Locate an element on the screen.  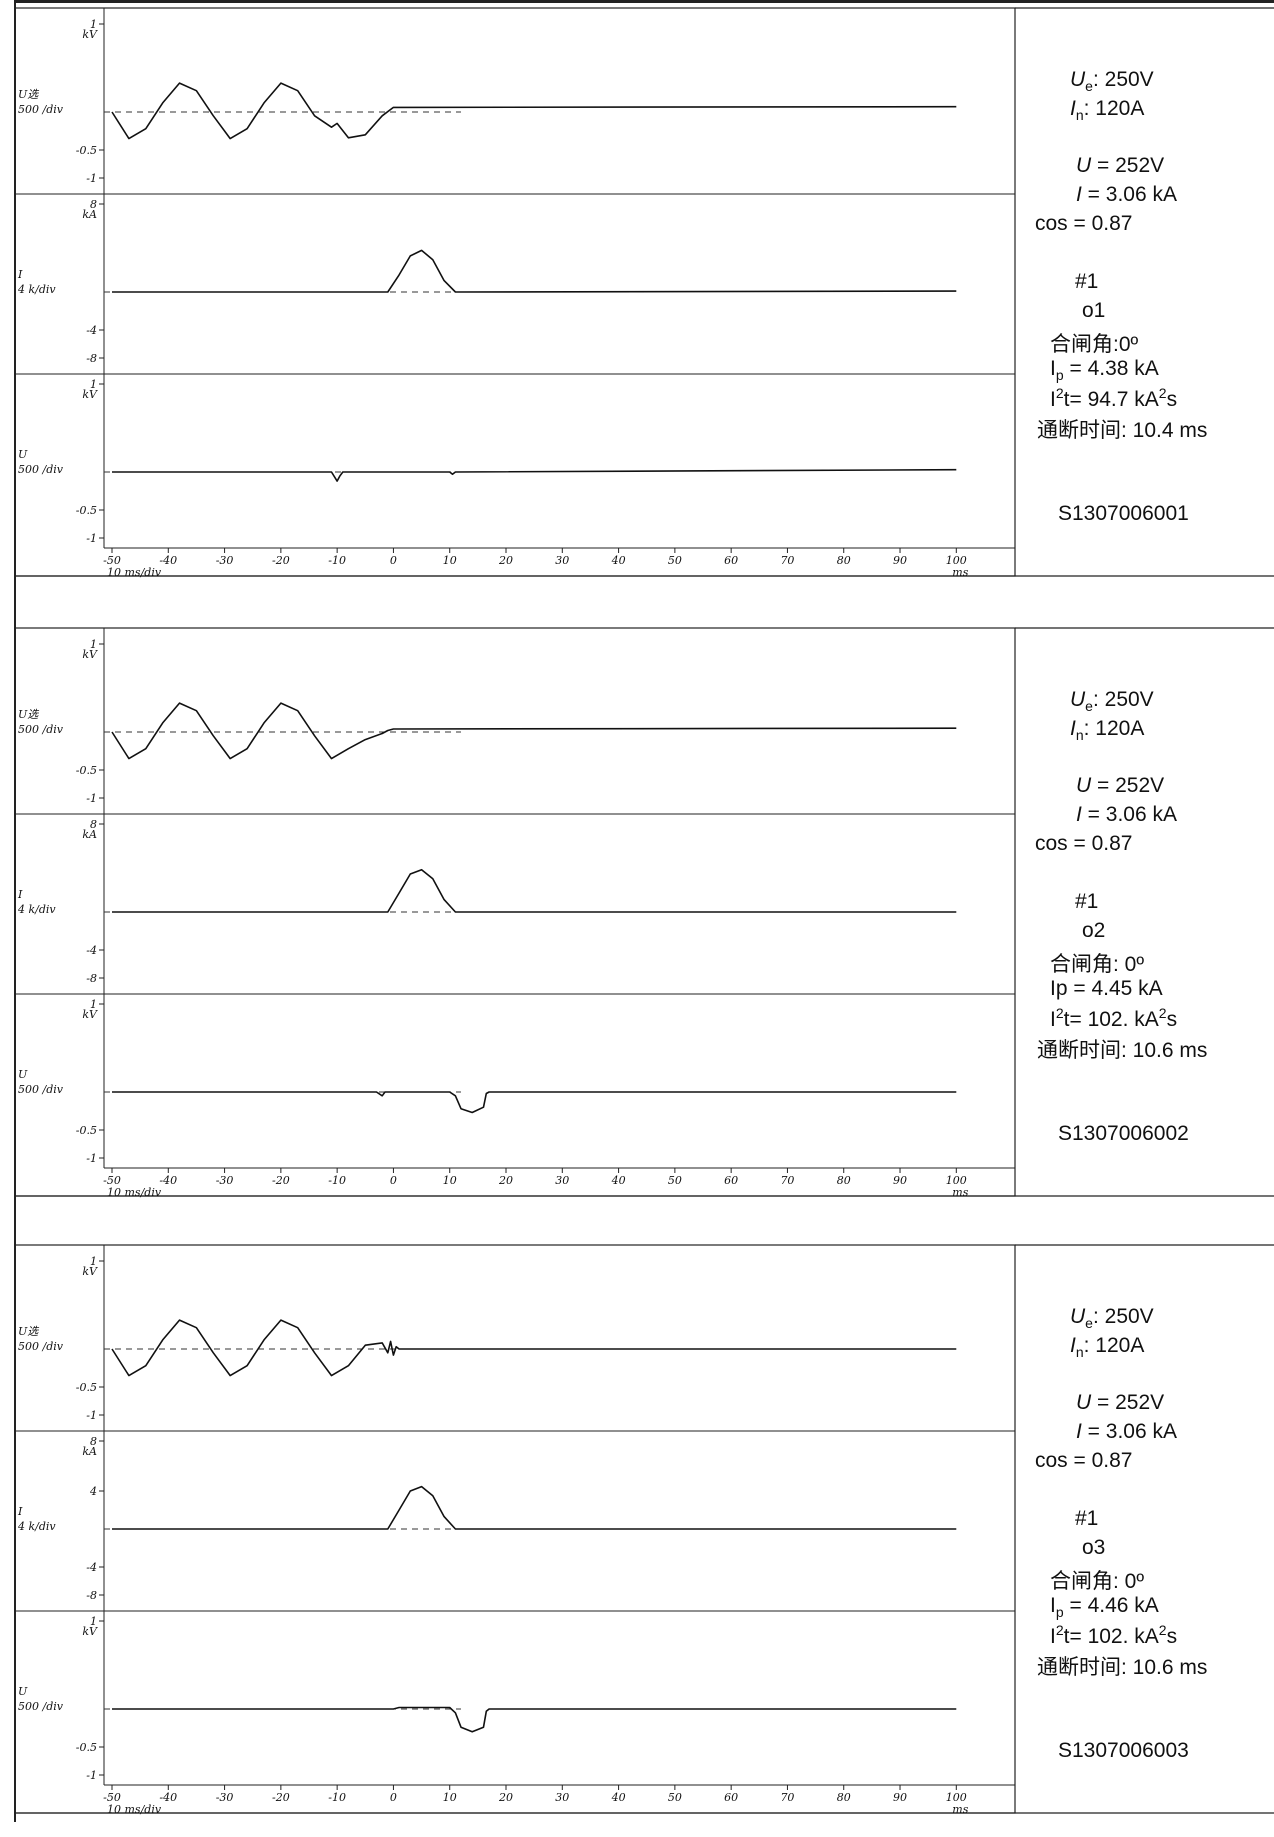
closing-angle: 合闸角:0º is located at coordinates (1094, 344).